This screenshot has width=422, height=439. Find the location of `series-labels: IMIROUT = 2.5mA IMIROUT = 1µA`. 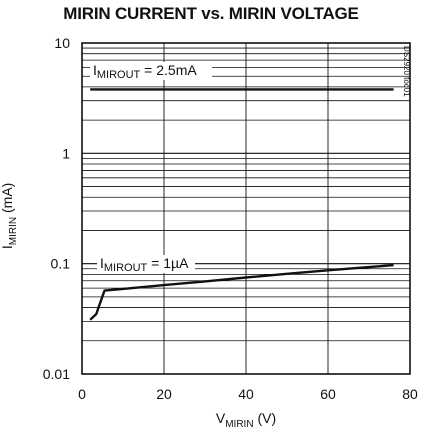

series-labels: IMIROUT = 2.5mA IMIROUT = 1µA is located at coordinates (151, 168).